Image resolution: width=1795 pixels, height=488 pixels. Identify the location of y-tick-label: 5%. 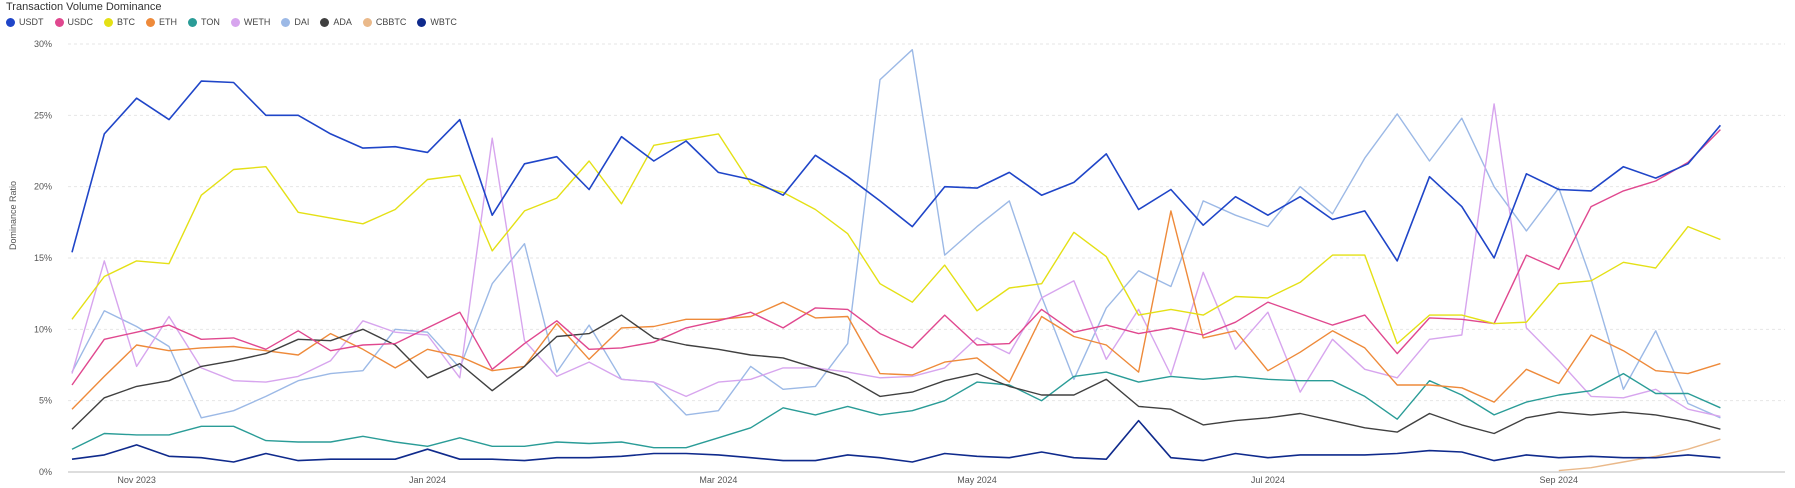
(45, 401).